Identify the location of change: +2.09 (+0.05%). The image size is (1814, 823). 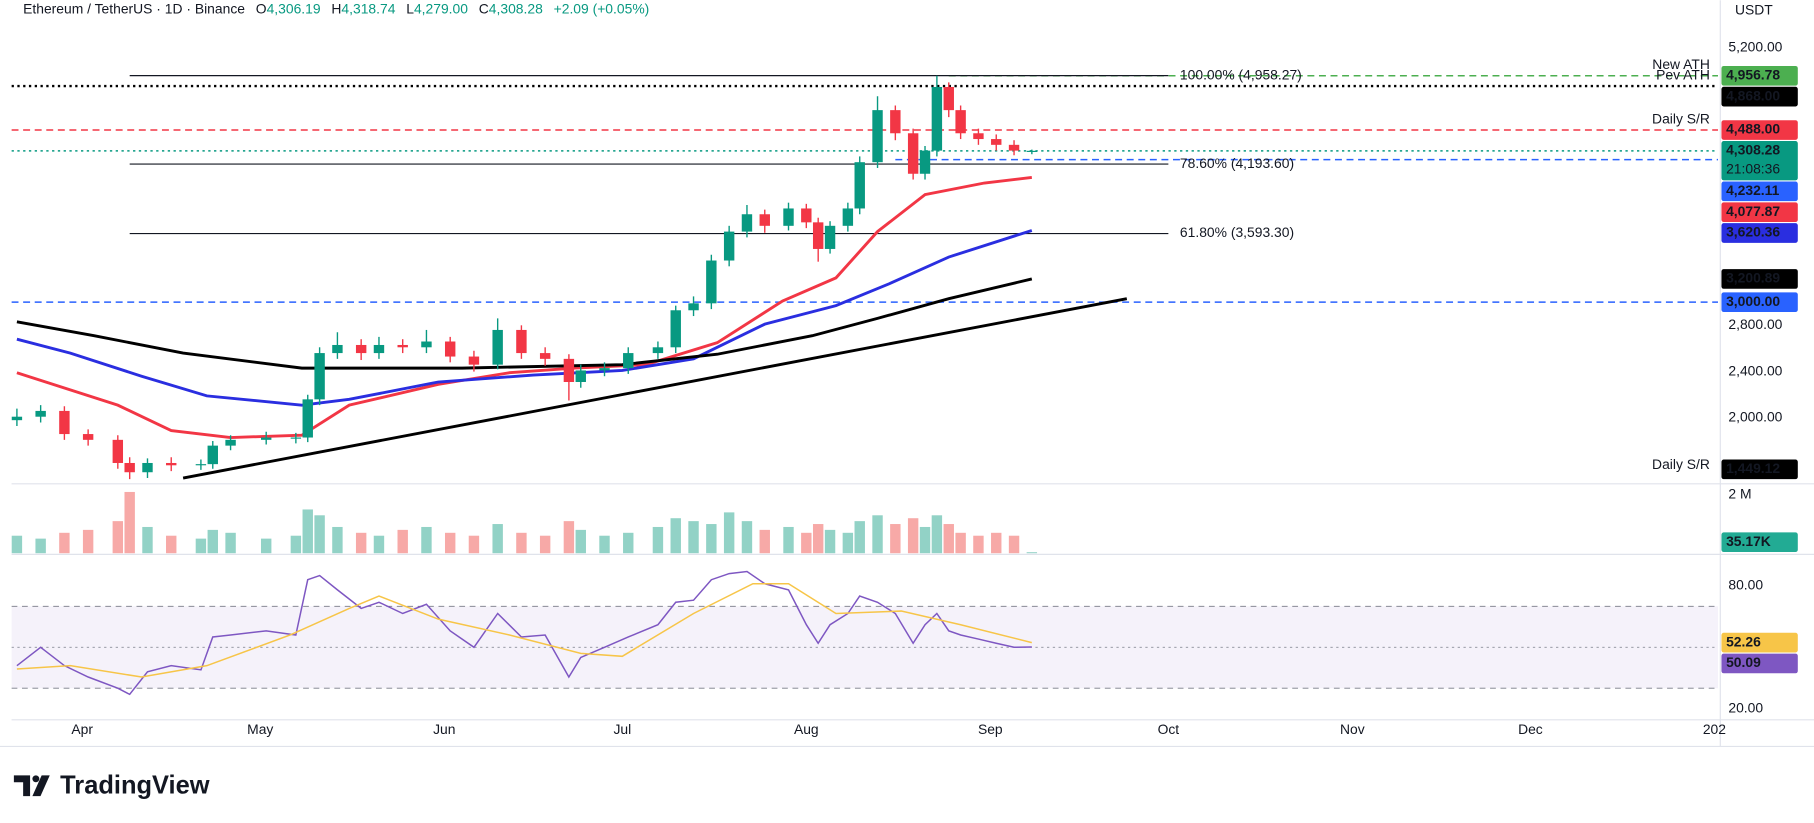
(602, 8).